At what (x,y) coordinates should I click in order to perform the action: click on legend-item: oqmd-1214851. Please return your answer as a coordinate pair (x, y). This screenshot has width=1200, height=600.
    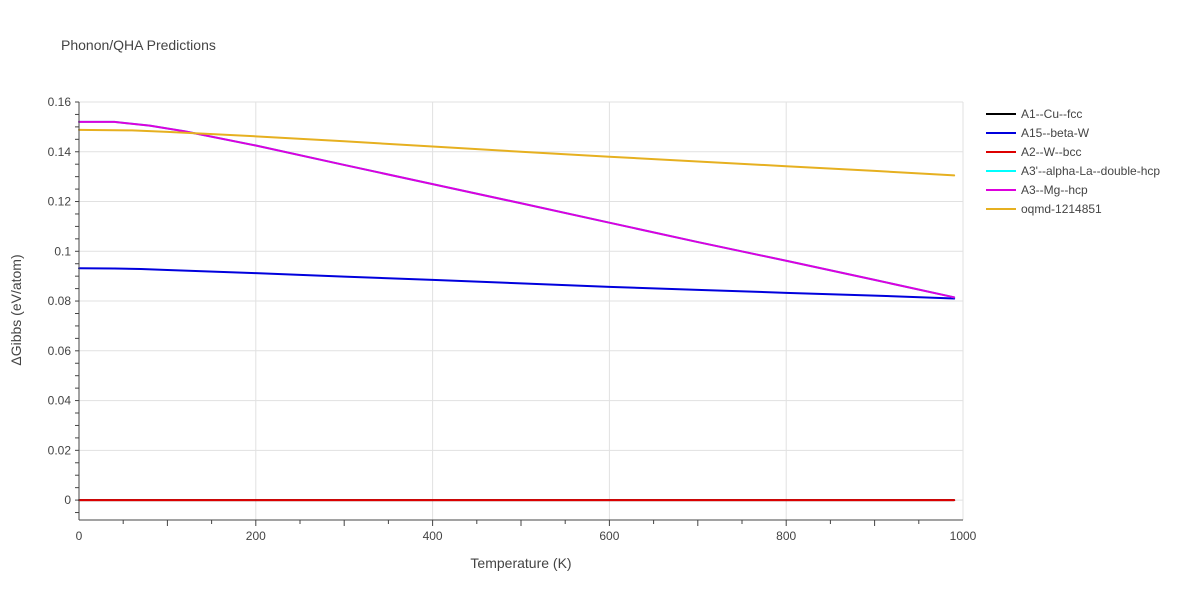
    Looking at the image, I should click on (1044, 209).